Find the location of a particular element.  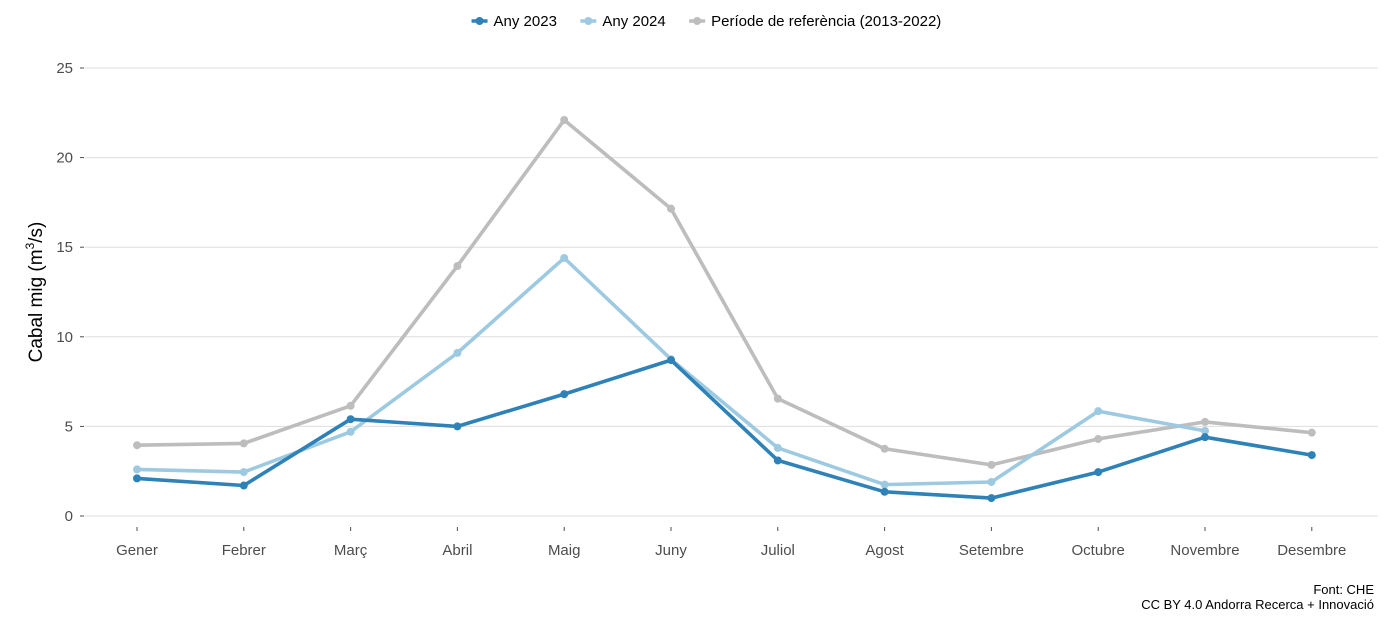

y-axis-title-tail: /s) is located at coordinates (36, 232).